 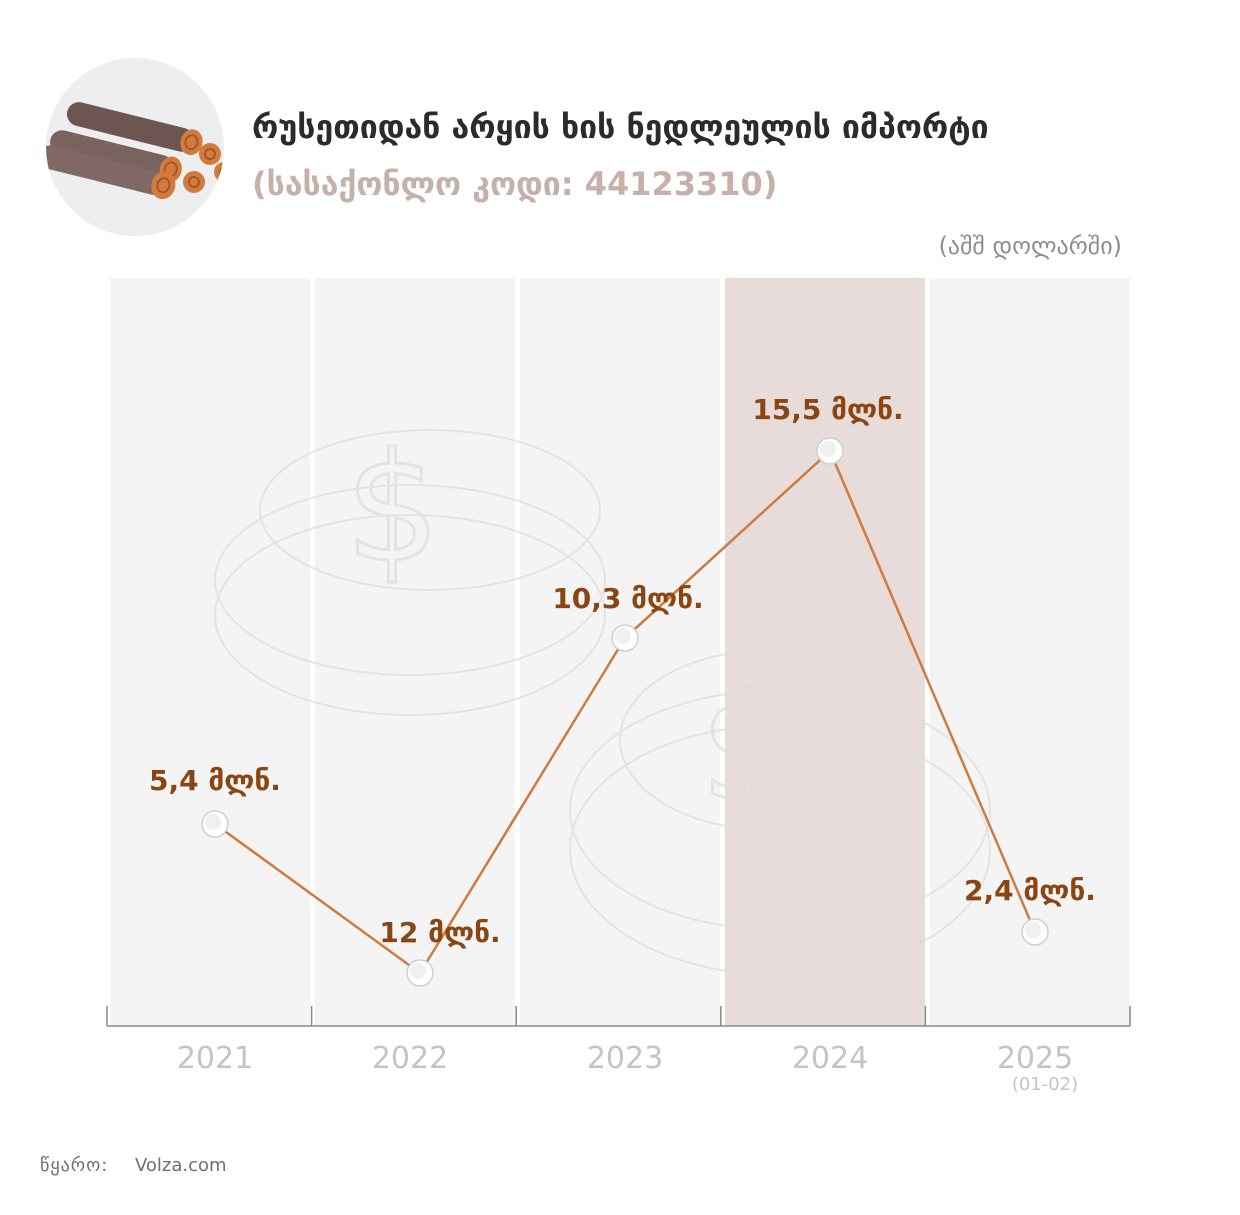 What do you see at coordinates (1030, 652) in the screenshot?
I see `column-2025` at bounding box center [1030, 652].